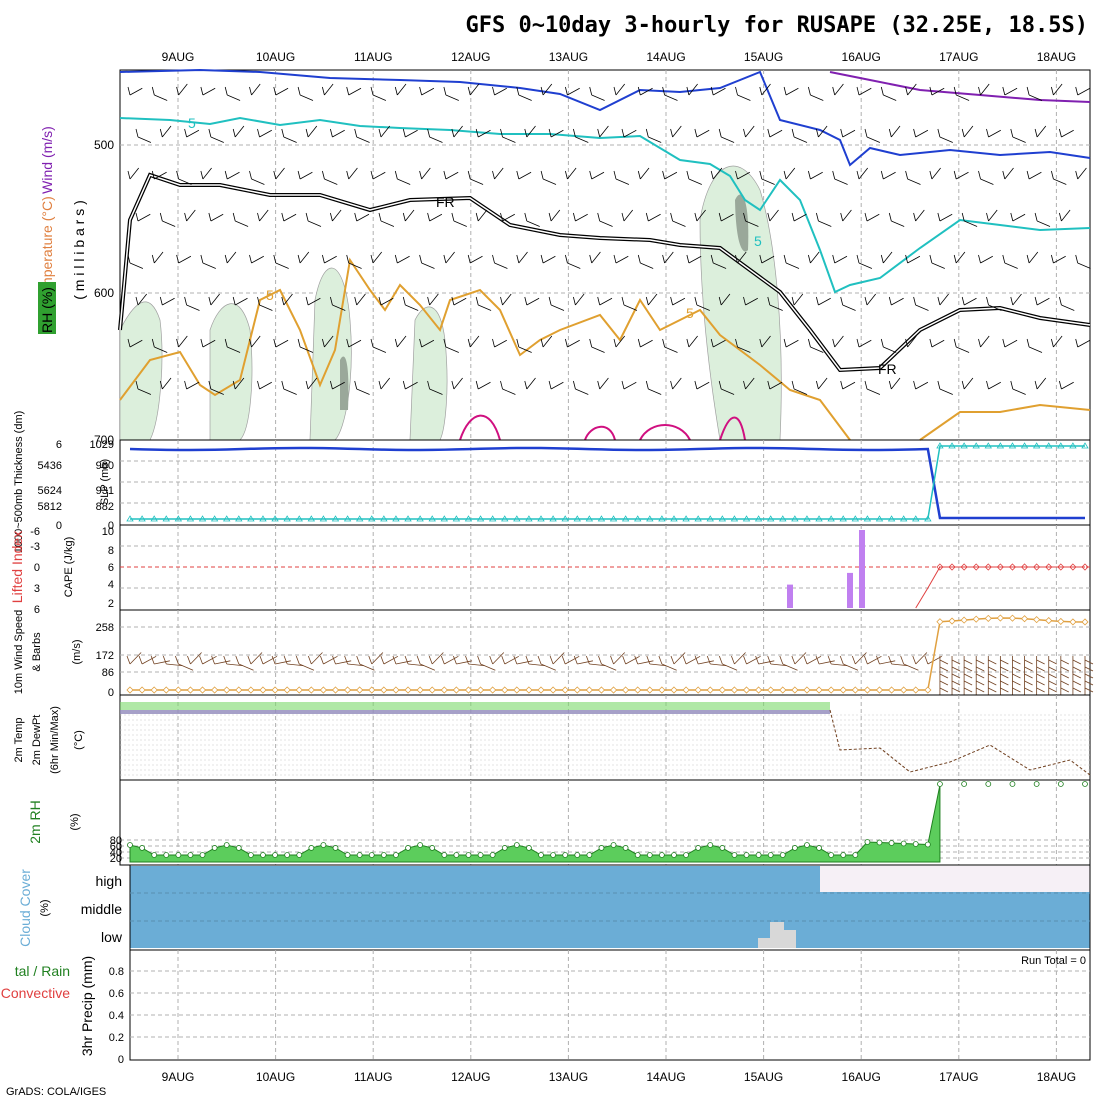 Image resolution: width=1100 pixels, height=1100 pixels. Describe the element at coordinates (104, 293) in the screenshot. I see `y-tick-600: 600` at that location.